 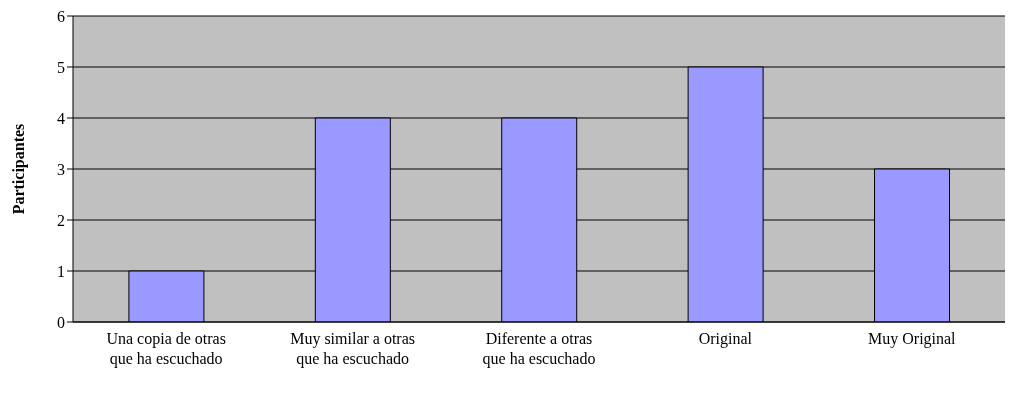 I want to click on y-tick-label: 0, so click(x=61, y=322).